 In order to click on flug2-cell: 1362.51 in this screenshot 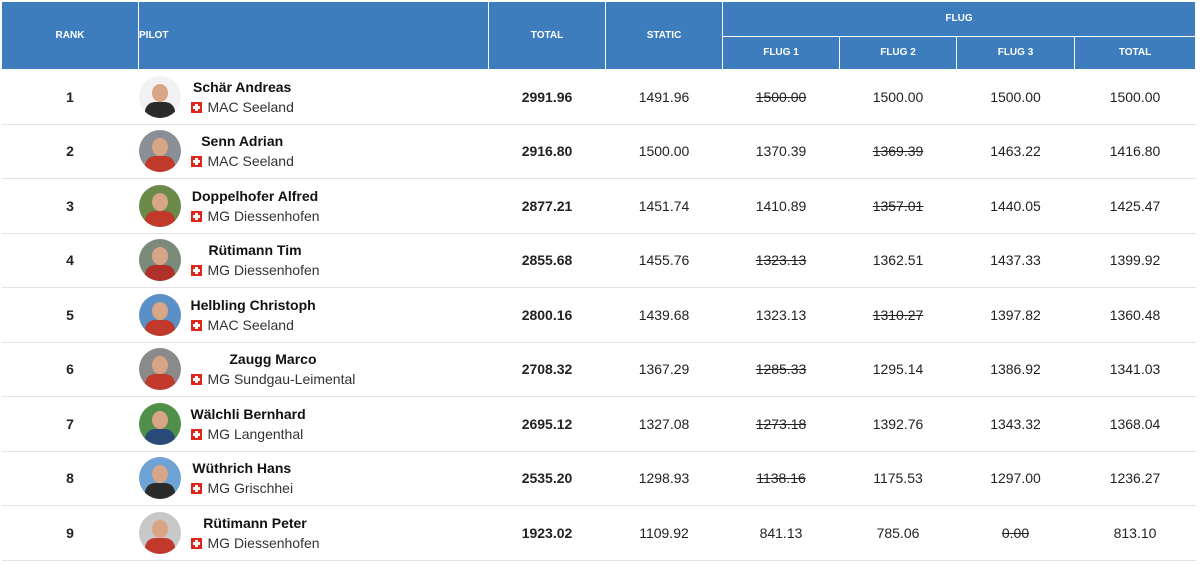, I will do `click(898, 260)`.